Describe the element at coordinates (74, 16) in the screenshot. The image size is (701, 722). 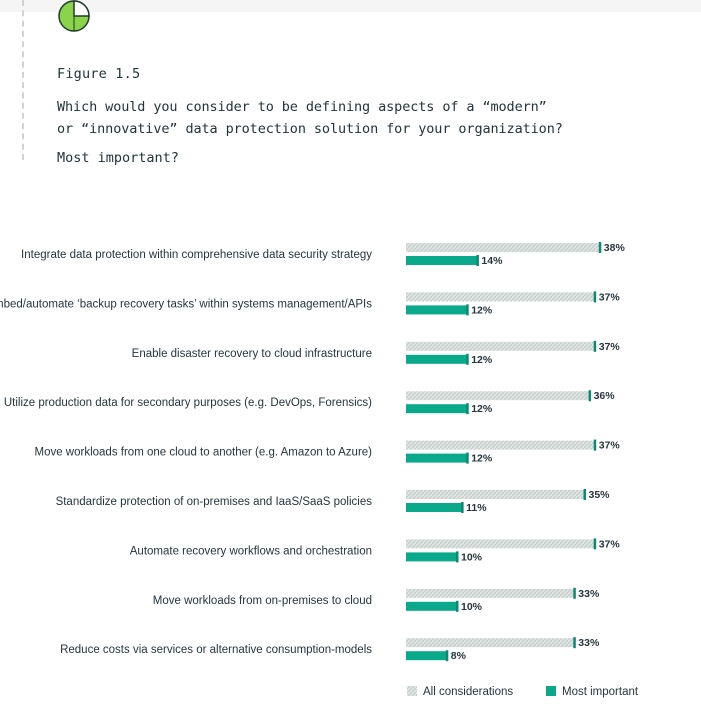
I see `pie-chart-icon` at that location.